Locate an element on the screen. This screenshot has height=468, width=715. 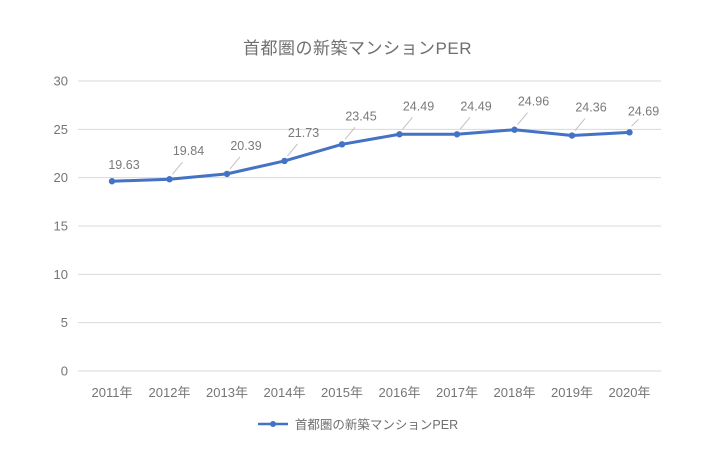
y-tick-label: 15 is located at coordinates (61, 226).